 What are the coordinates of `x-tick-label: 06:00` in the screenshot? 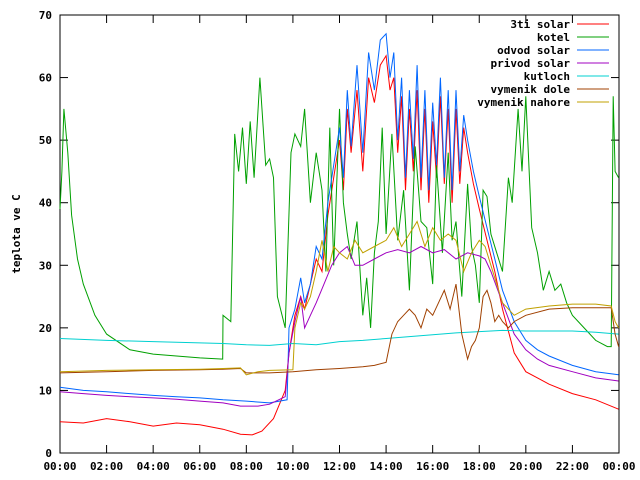 It's located at (199, 466).